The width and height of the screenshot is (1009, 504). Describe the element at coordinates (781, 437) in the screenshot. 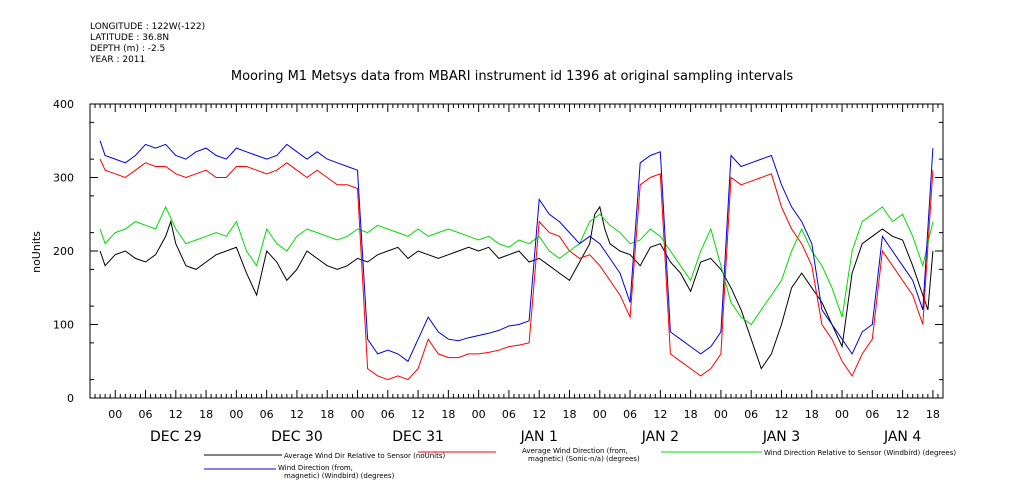

I see `x-day-label: JAN 3` at that location.